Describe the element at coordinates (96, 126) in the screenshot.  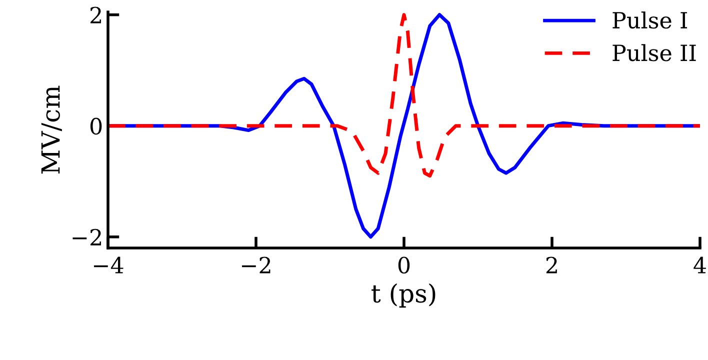
I see `y-tick-label: 0` at that location.